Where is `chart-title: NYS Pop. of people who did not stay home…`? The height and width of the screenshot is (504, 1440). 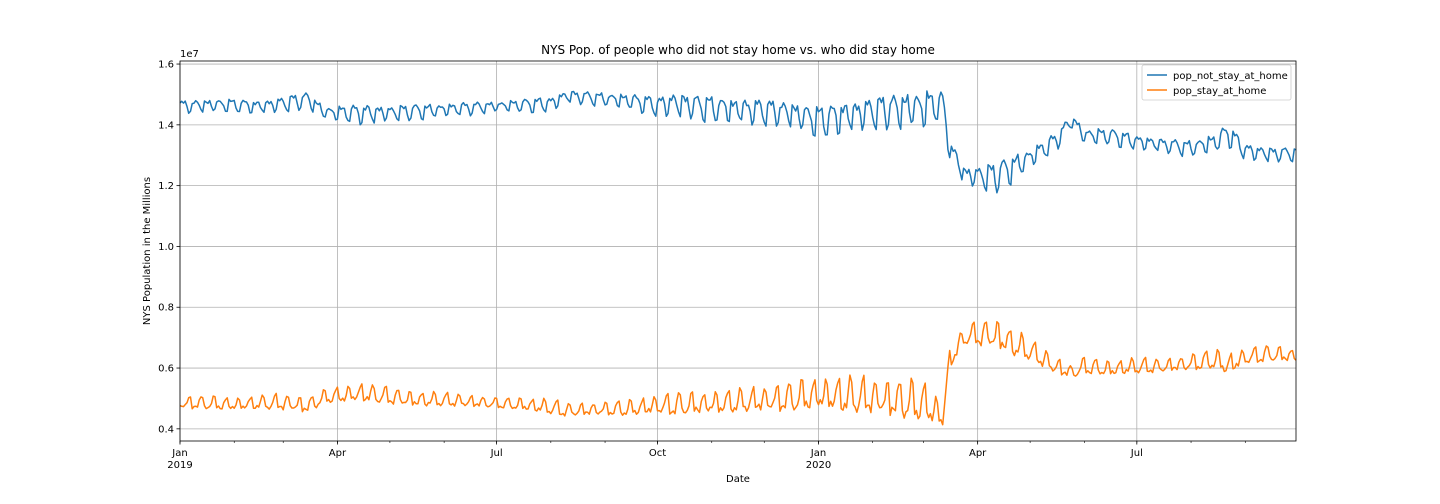
chart-title: NYS Pop. of people who did not stay home… is located at coordinates (738, 50).